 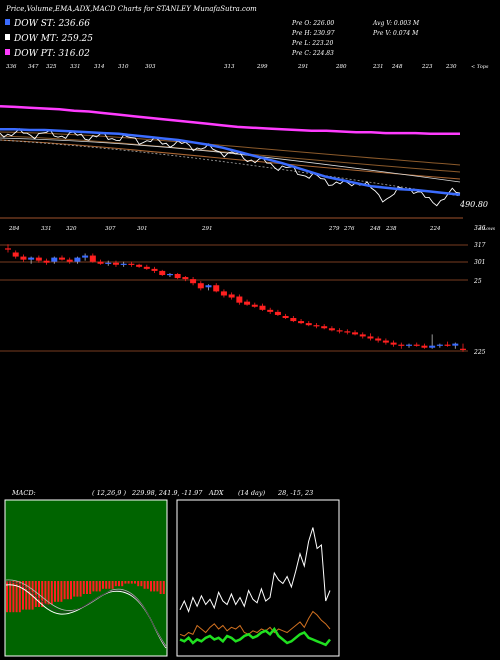 I want to click on lows-value: 301, so click(x=142, y=229).